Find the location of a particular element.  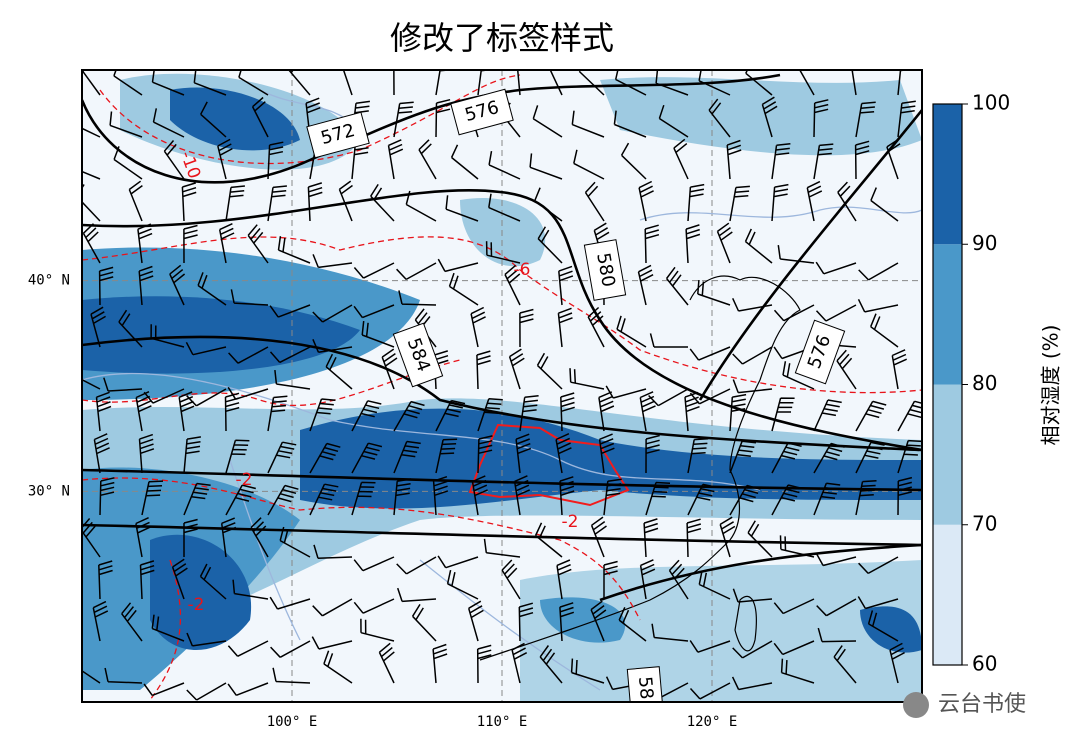

watermark-icon is located at coordinates (916, 705).